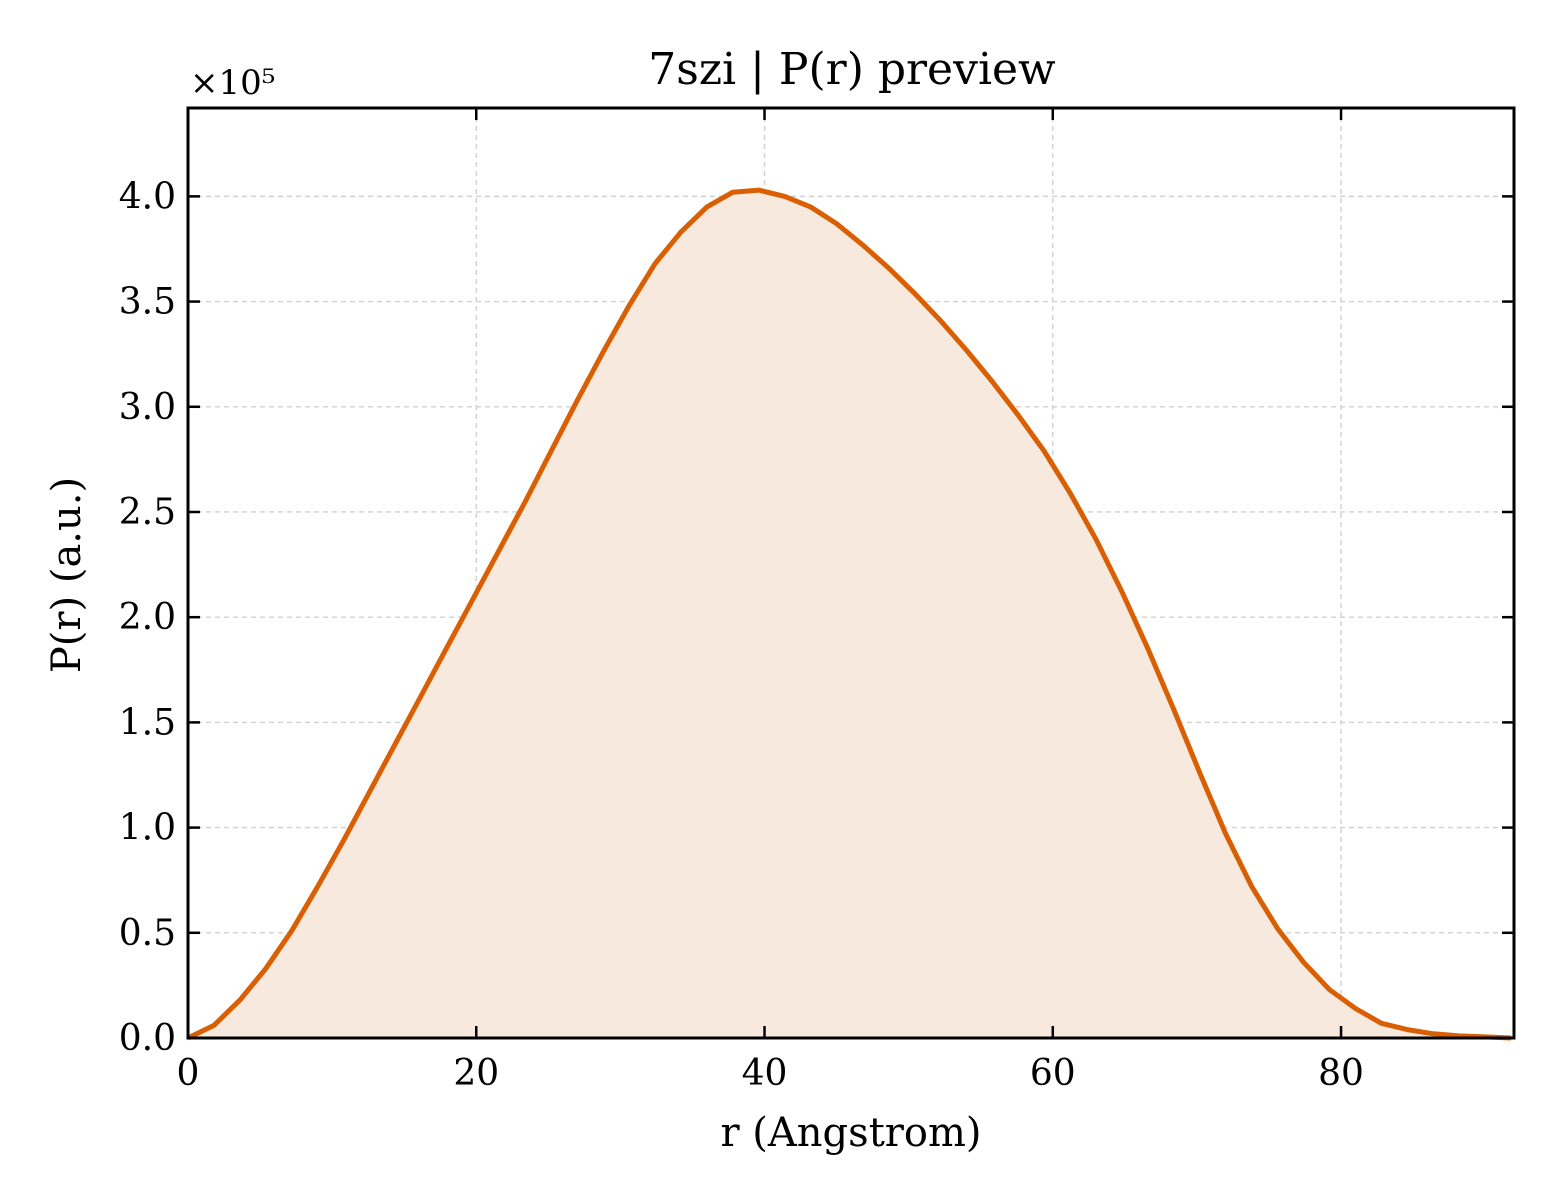 Image resolution: width=1560 pixels, height=1200 pixels. Describe the element at coordinates (232, 83) in the screenshot. I see `y-multiplier-label: ×10⁵` at that location.